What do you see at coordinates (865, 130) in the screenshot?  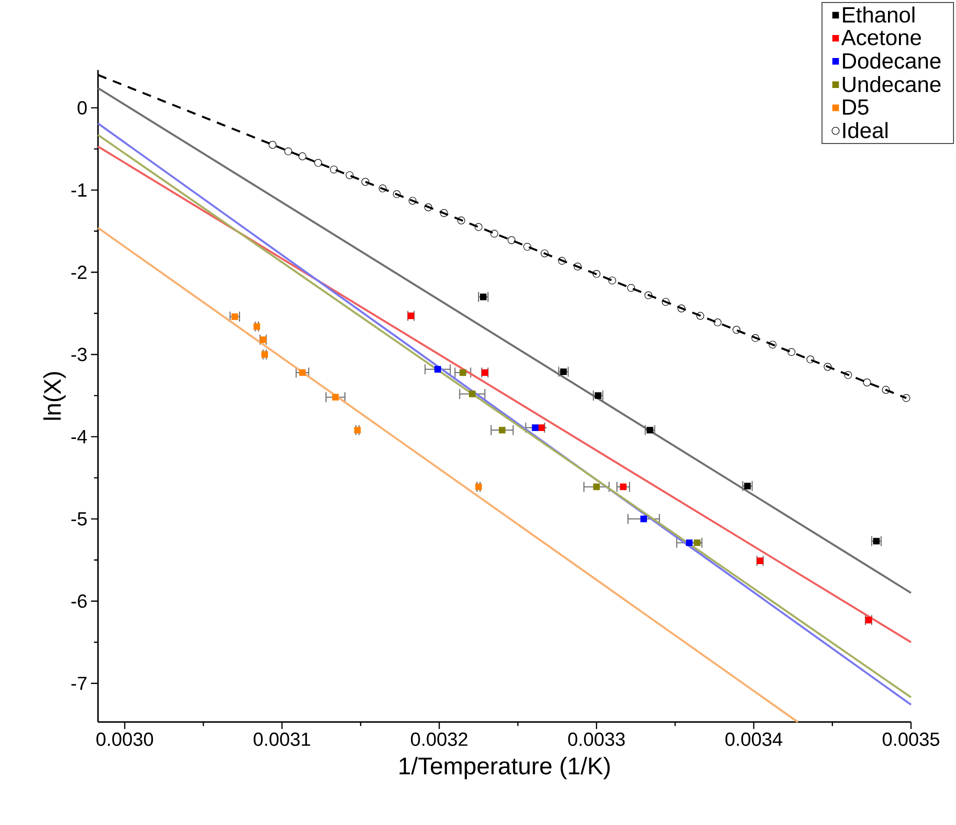 I see `legend-label: Ideal` at bounding box center [865, 130].